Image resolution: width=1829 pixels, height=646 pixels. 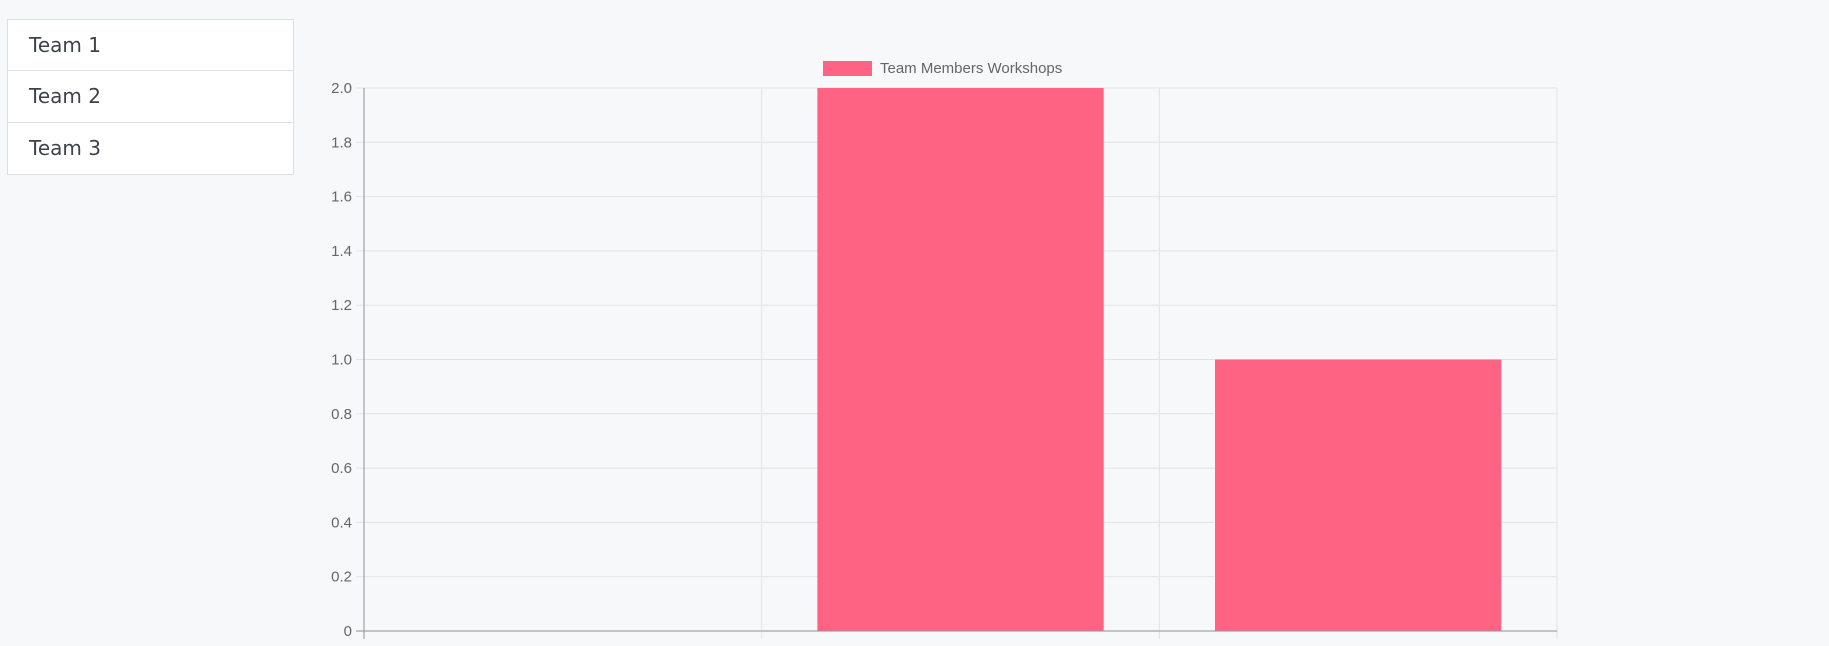 I want to click on team-list: Team 1 Team 2 Team 3, so click(x=150, y=97).